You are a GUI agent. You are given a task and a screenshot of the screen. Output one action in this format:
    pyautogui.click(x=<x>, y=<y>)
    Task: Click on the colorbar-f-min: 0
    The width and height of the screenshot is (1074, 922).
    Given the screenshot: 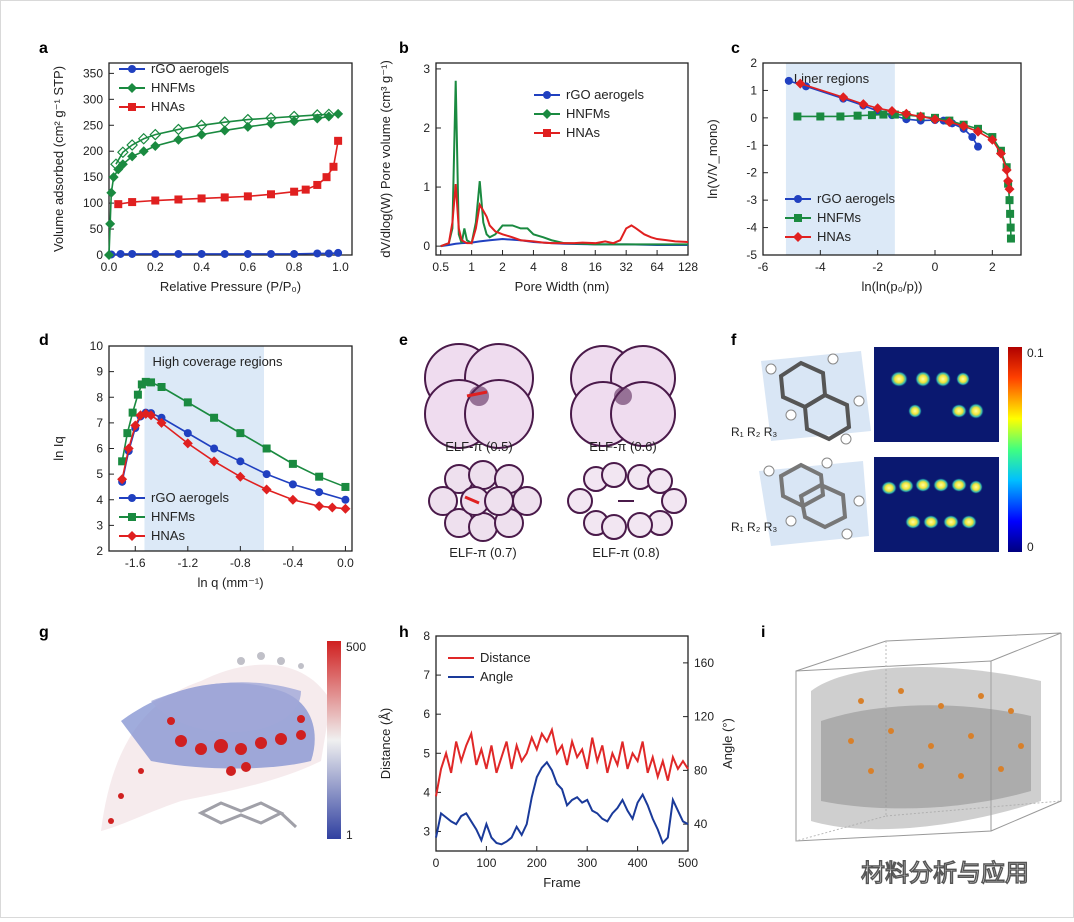 What is the action you would take?
    pyautogui.click(x=1030, y=547)
    